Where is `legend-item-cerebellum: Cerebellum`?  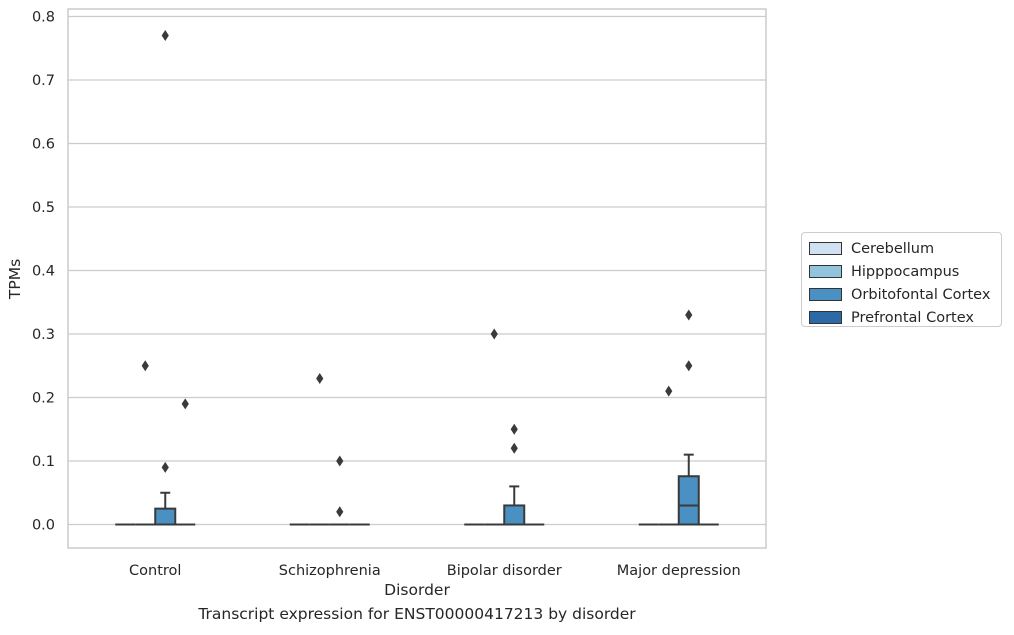
legend-item-cerebellum: Cerebellum is located at coordinates (905, 248).